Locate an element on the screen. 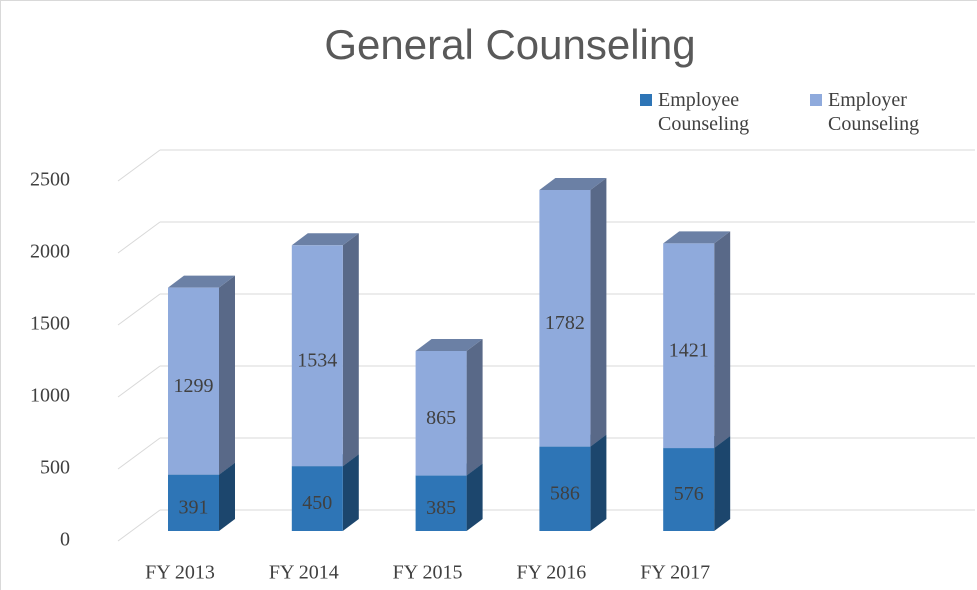  y-tick-label: 0 is located at coordinates (65, 540).